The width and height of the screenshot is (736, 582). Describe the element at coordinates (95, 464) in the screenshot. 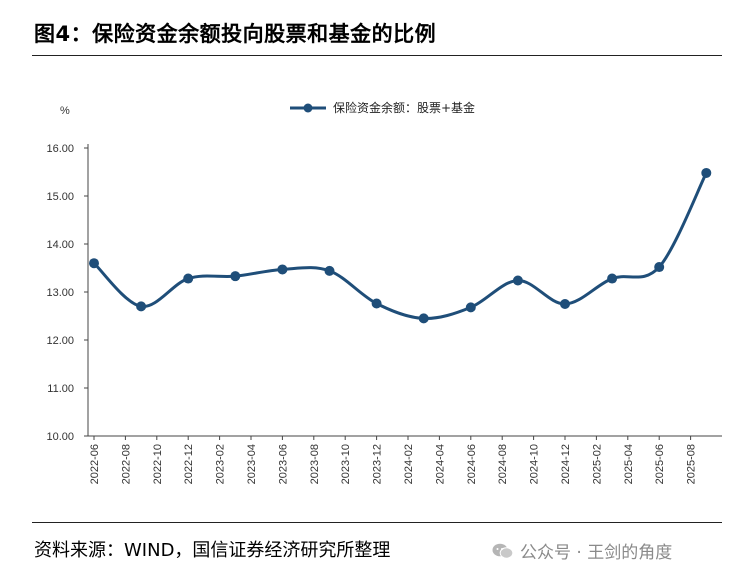

I see `x-tick-label: 2022-06` at that location.